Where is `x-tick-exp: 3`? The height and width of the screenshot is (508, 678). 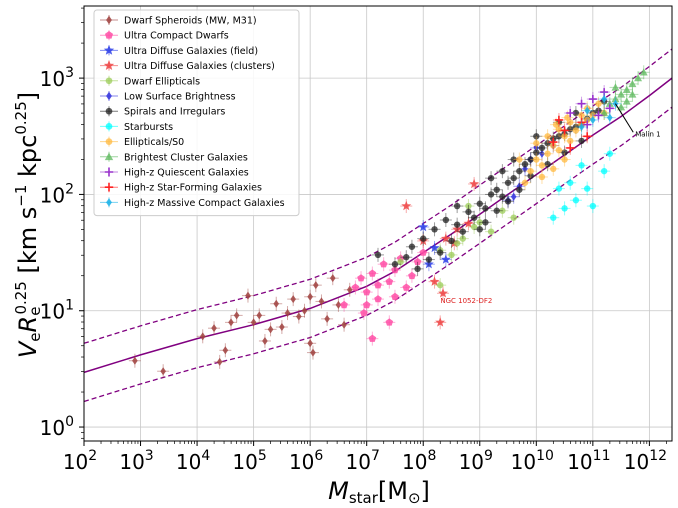
x-tick-exp: 3 is located at coordinates (149, 456).